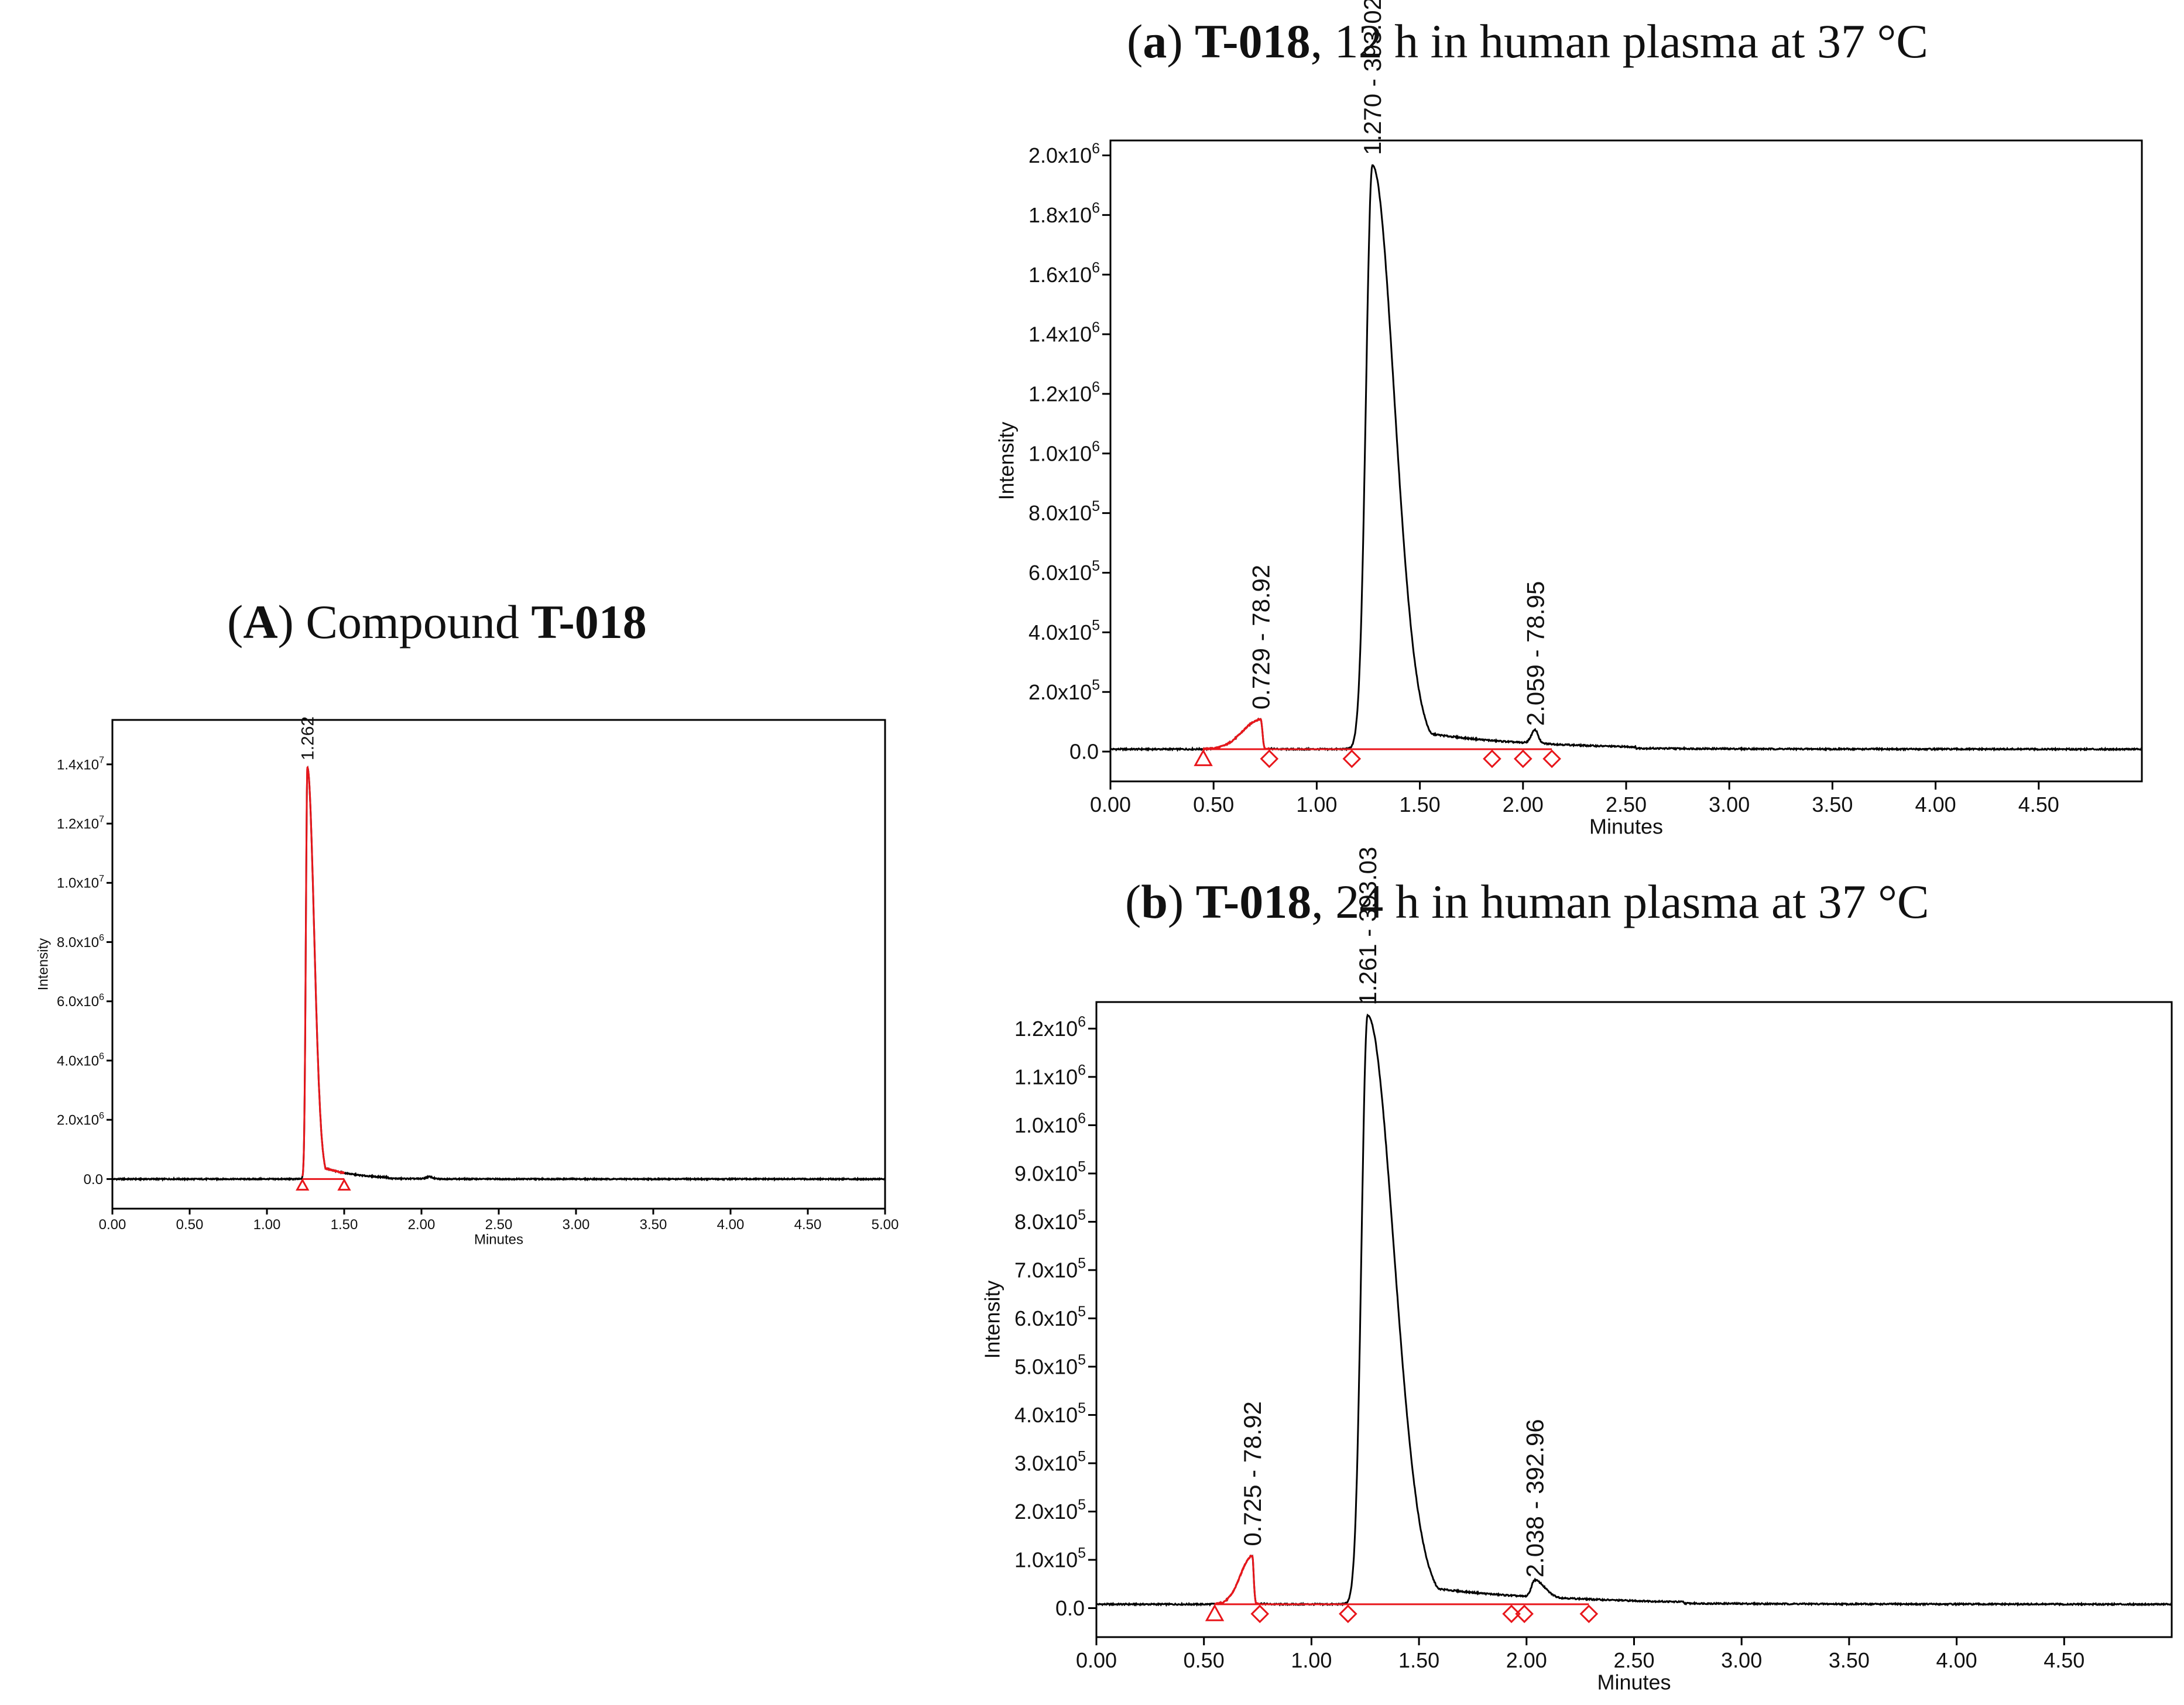 Image resolution: width=2184 pixels, height=1705 pixels. I want to click on caption-12h: (a) T-018, 12 h in human plasma at 37 °C, so click(1527, 42).